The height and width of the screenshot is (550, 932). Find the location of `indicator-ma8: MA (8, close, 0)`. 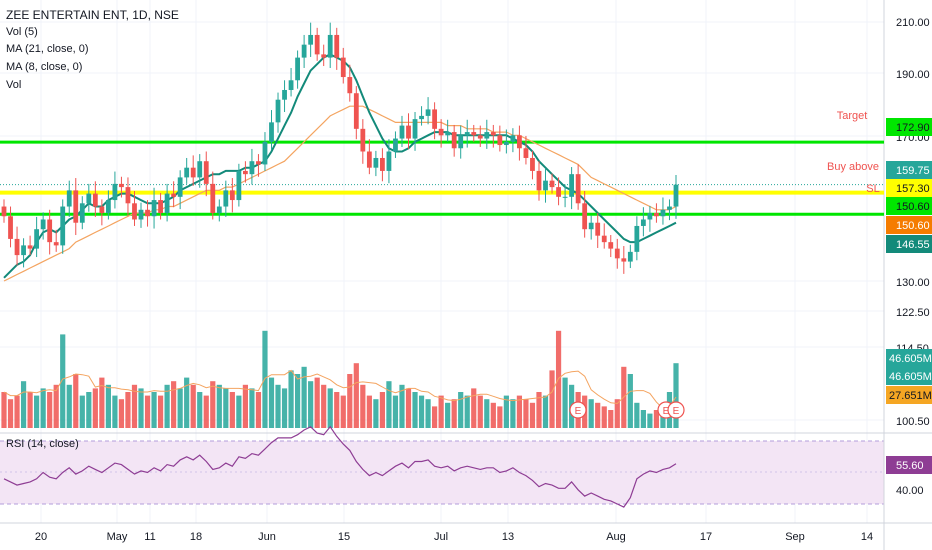

indicator-ma8: MA (8, close, 0) is located at coordinates (44, 67).